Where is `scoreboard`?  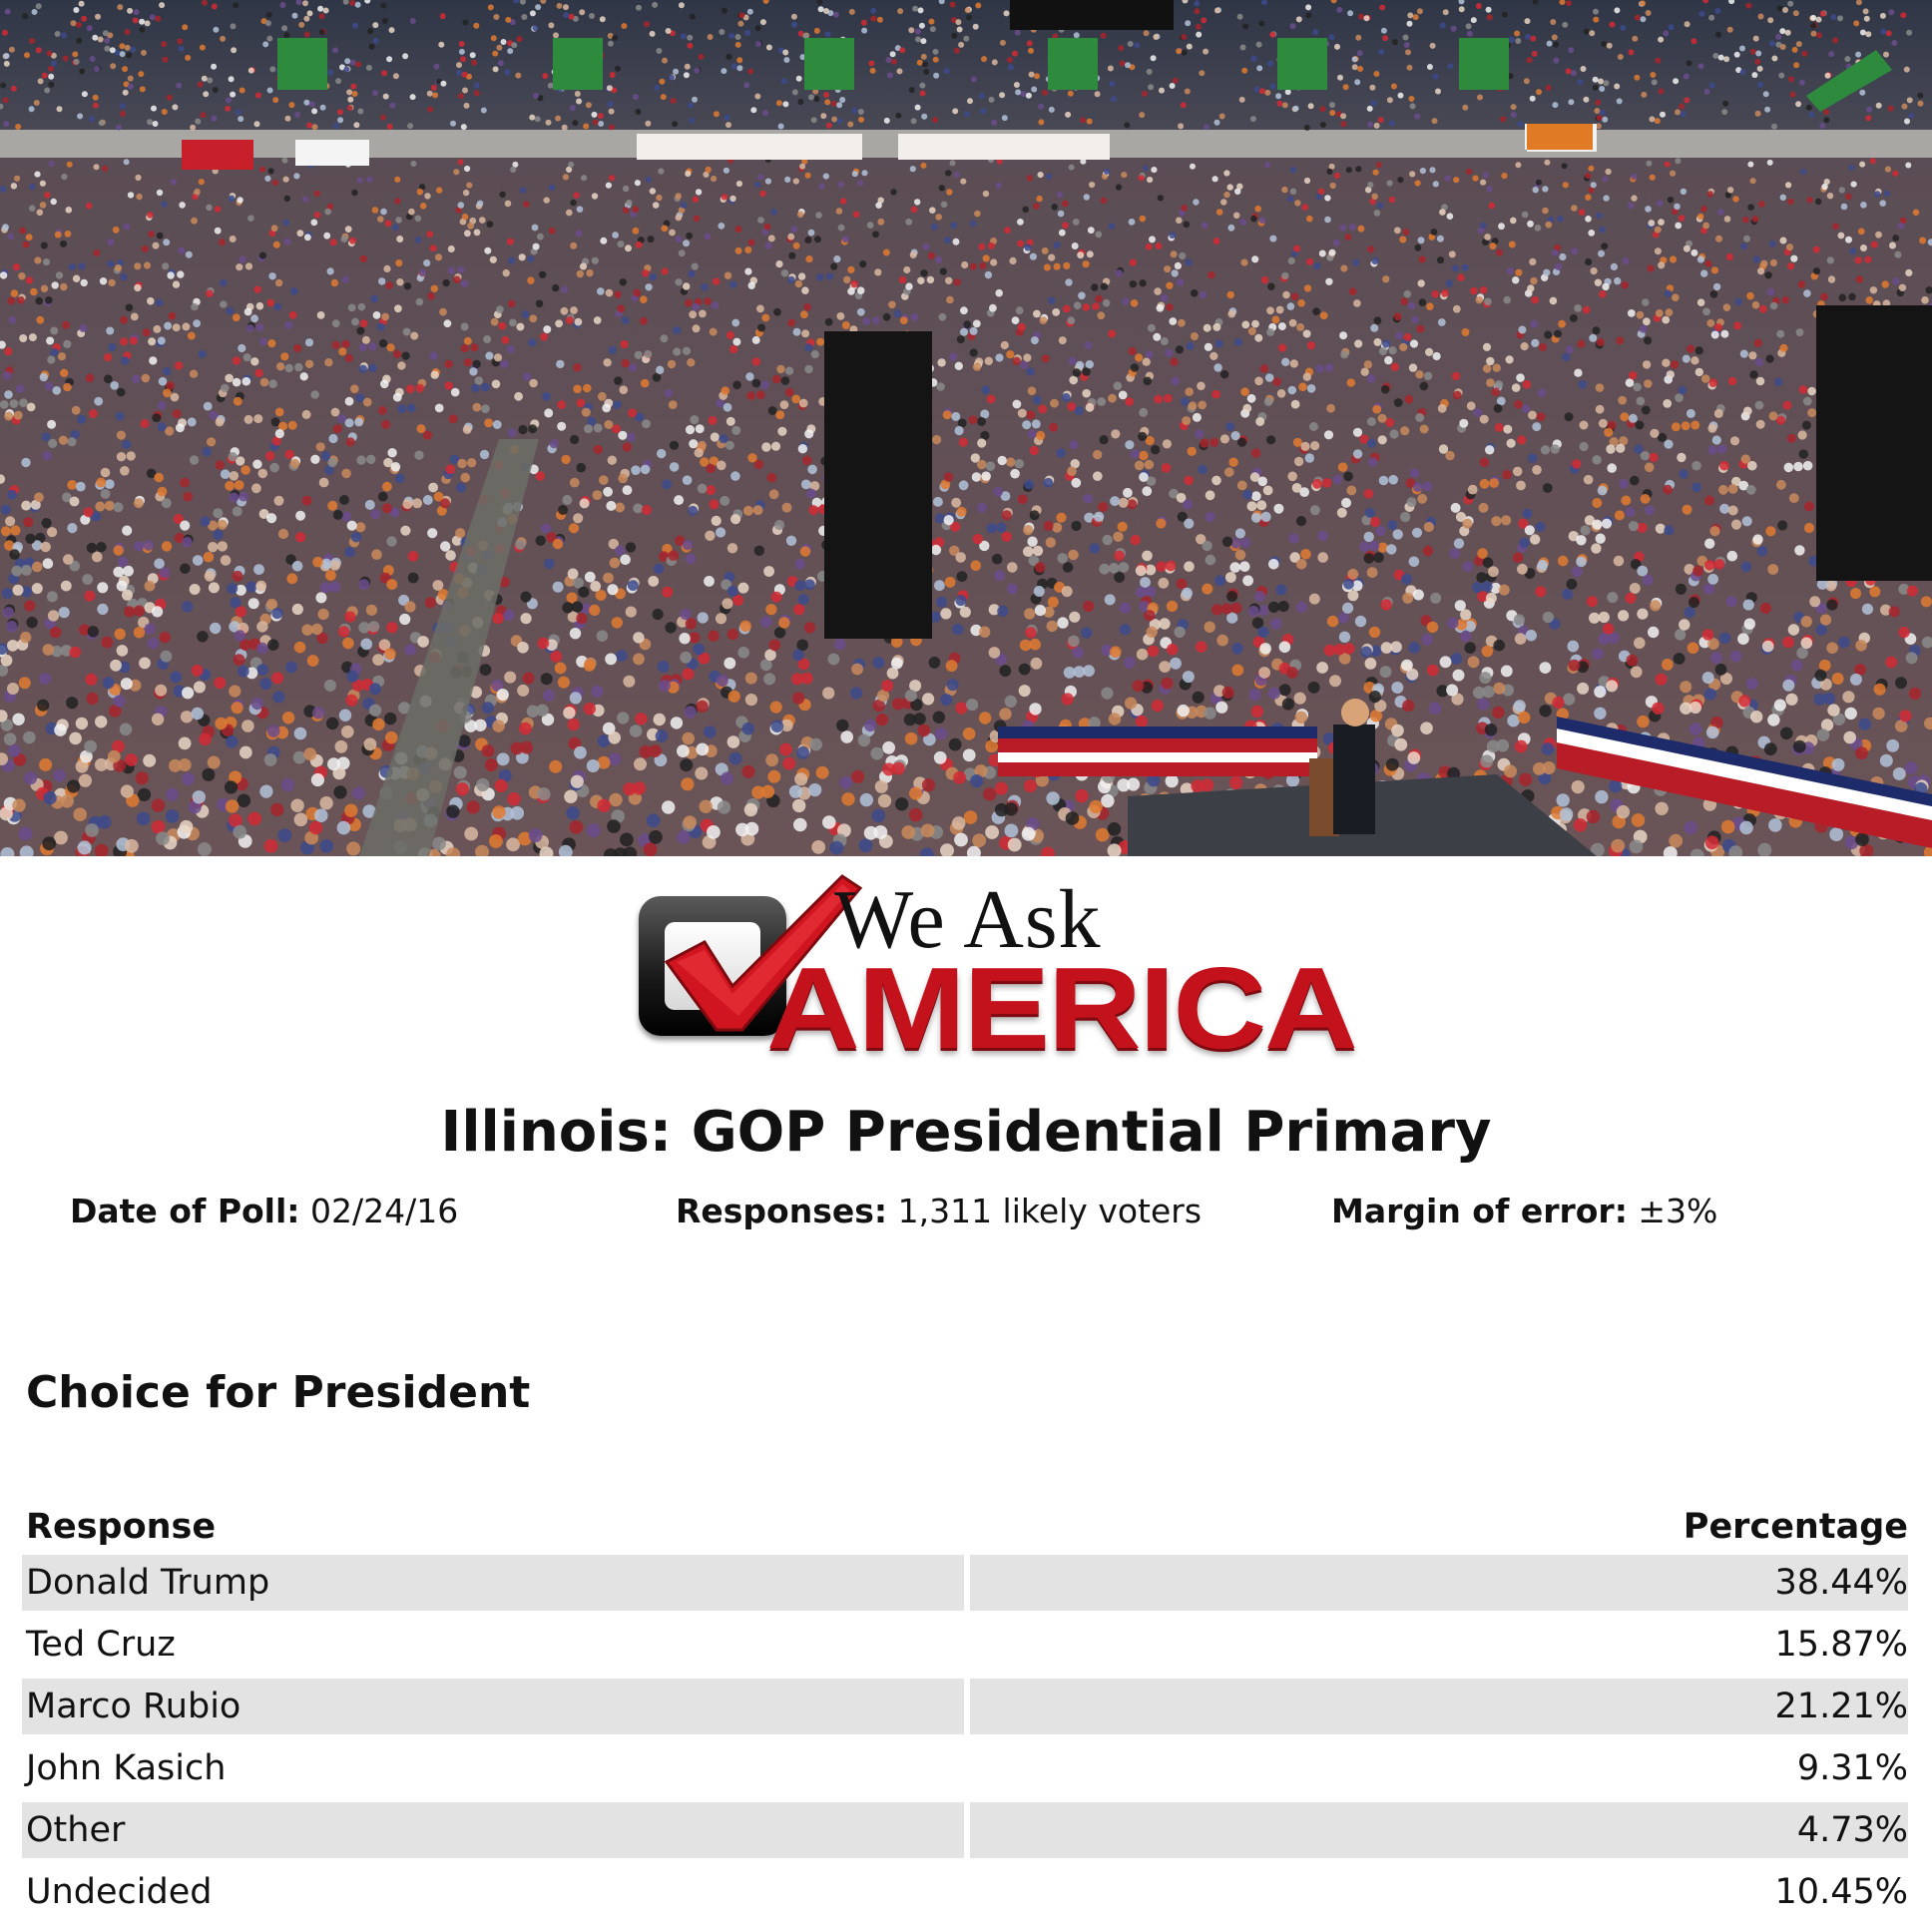
scoreboard is located at coordinates (1092, 15).